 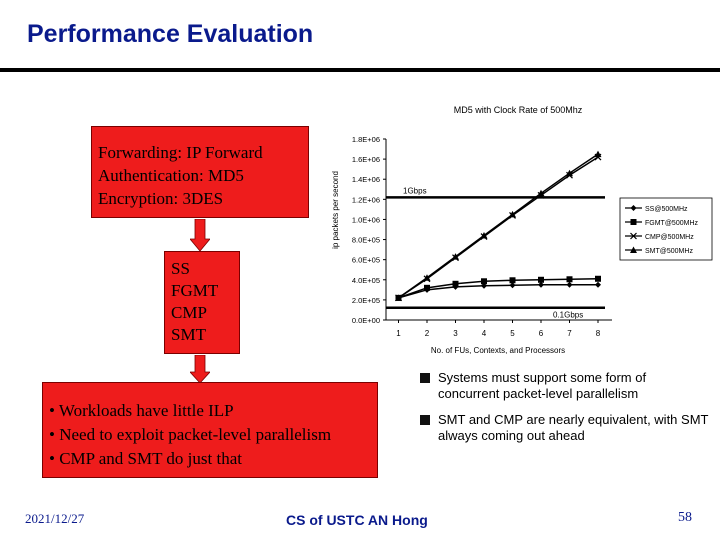 I want to click on arch-line-4: SMT, so click(x=188, y=334).